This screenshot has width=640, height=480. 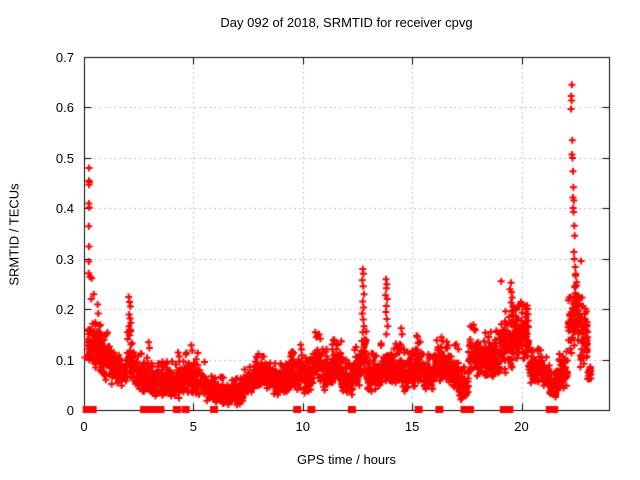 I want to click on y-tick-label: 0.2, so click(x=64, y=309).